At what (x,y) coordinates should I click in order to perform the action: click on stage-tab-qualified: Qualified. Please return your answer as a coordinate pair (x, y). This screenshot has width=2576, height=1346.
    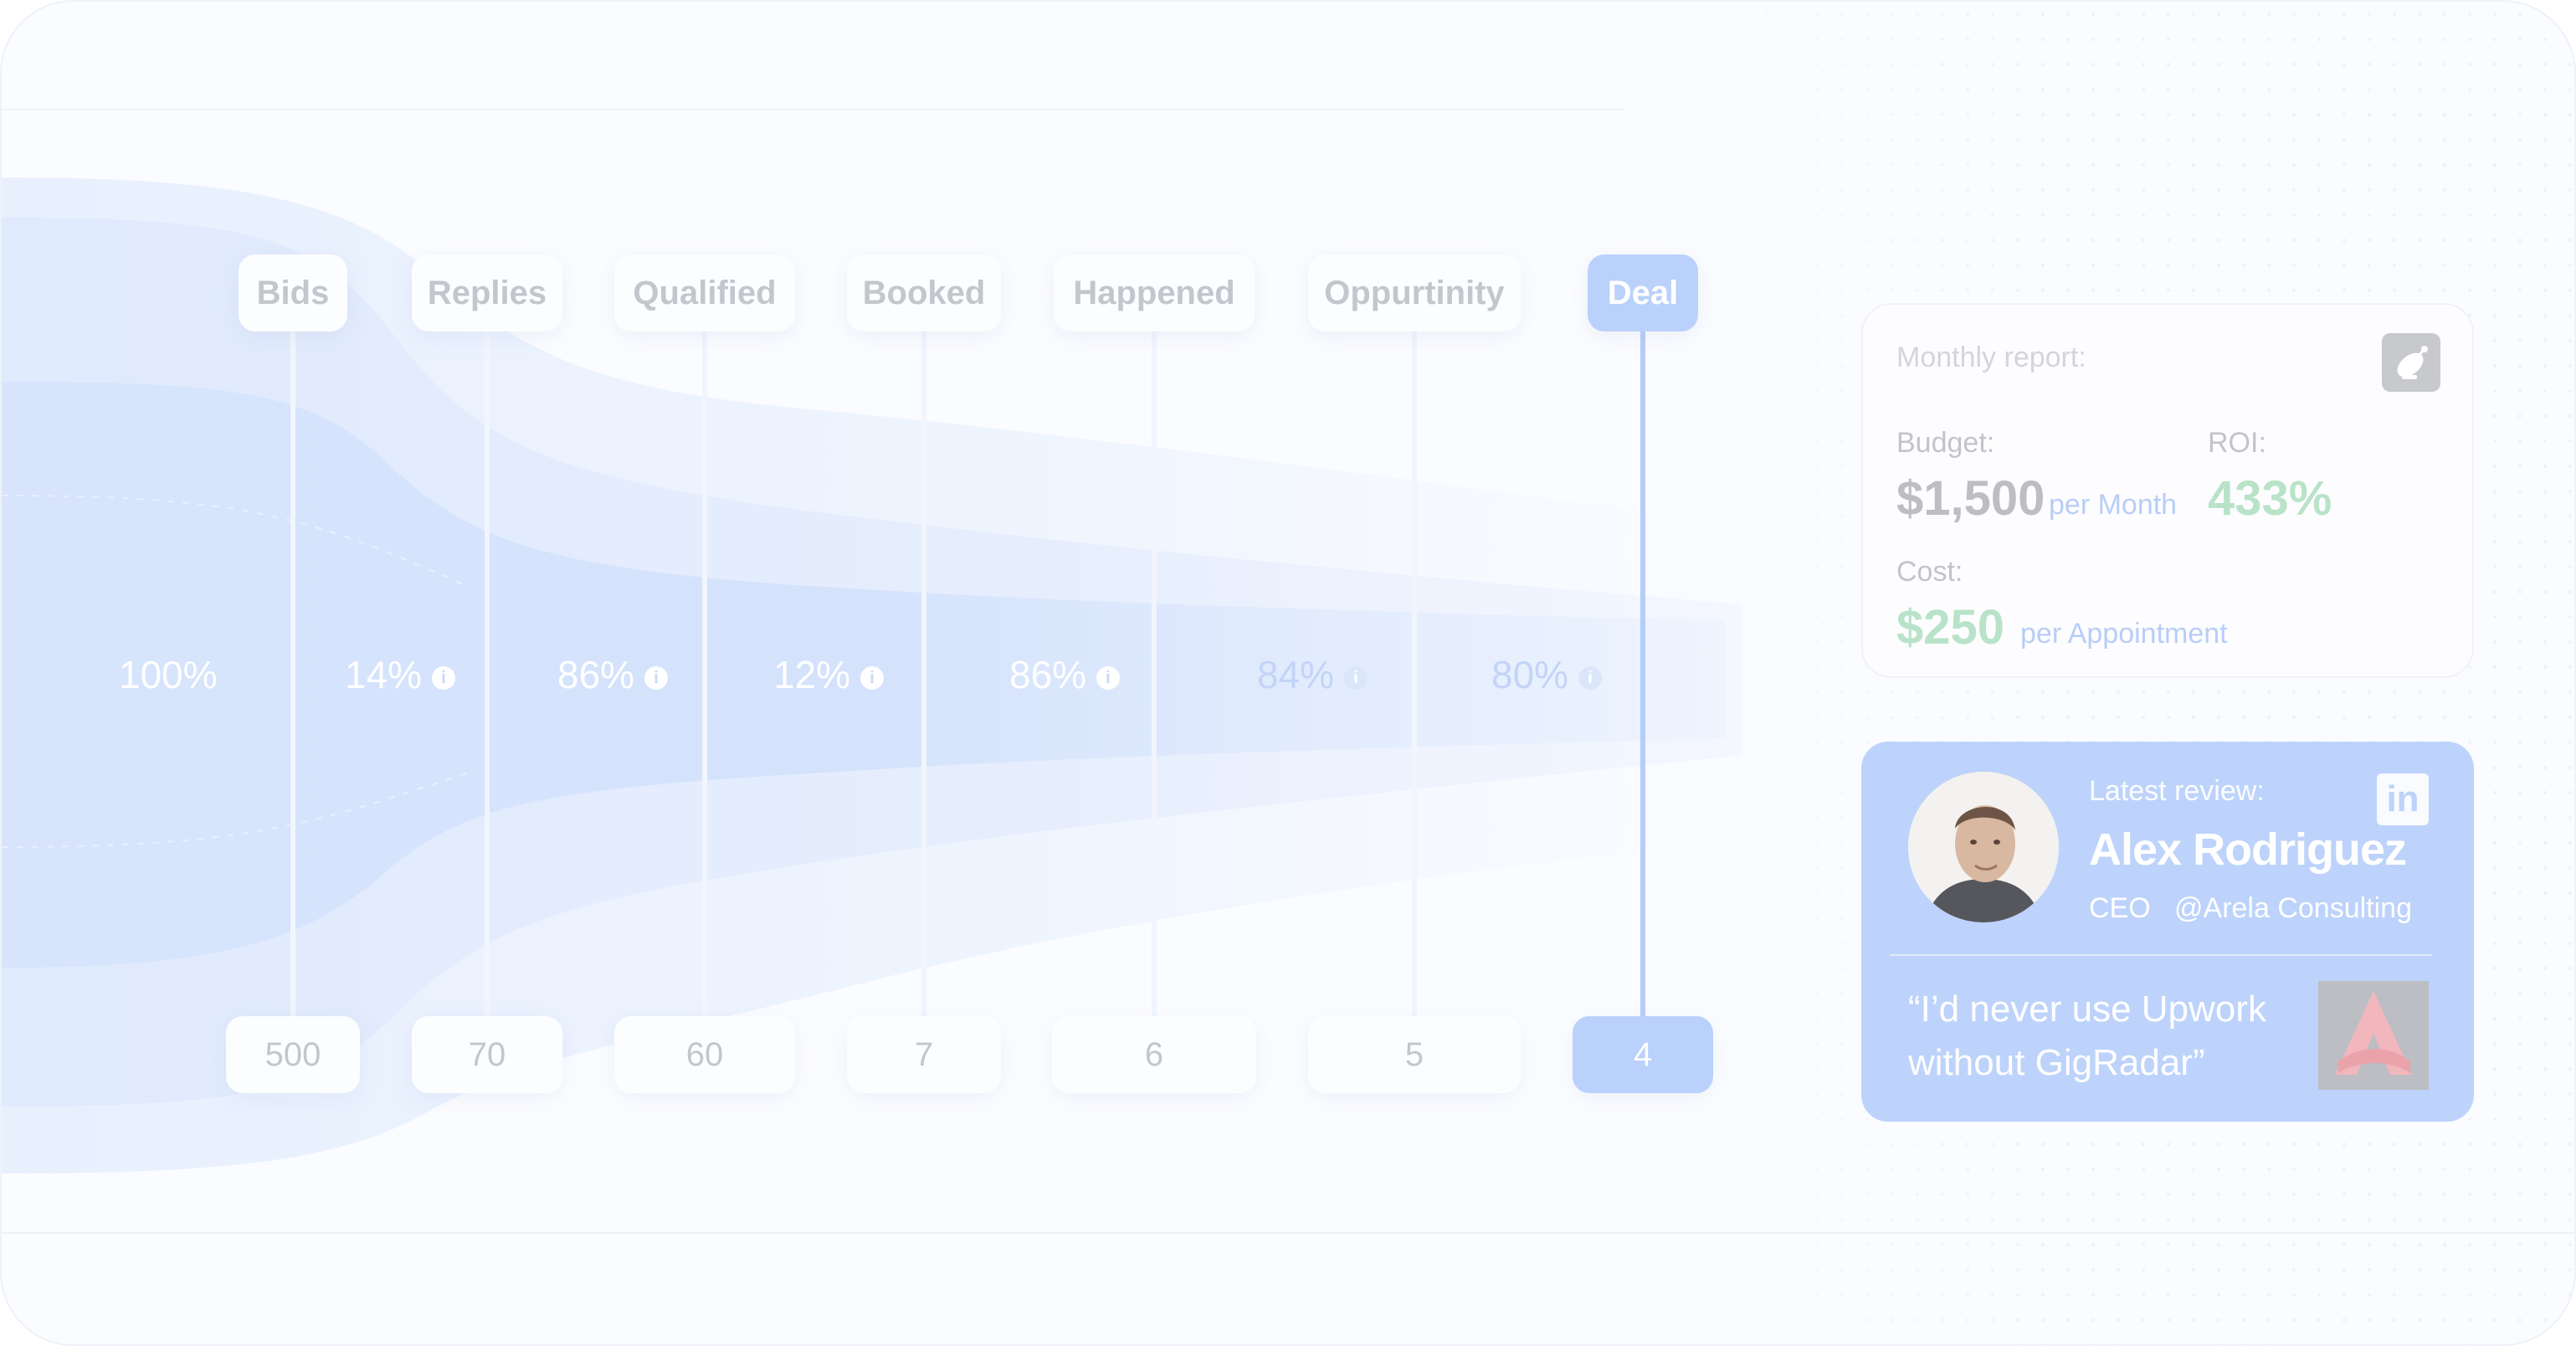
    Looking at the image, I should click on (704, 292).